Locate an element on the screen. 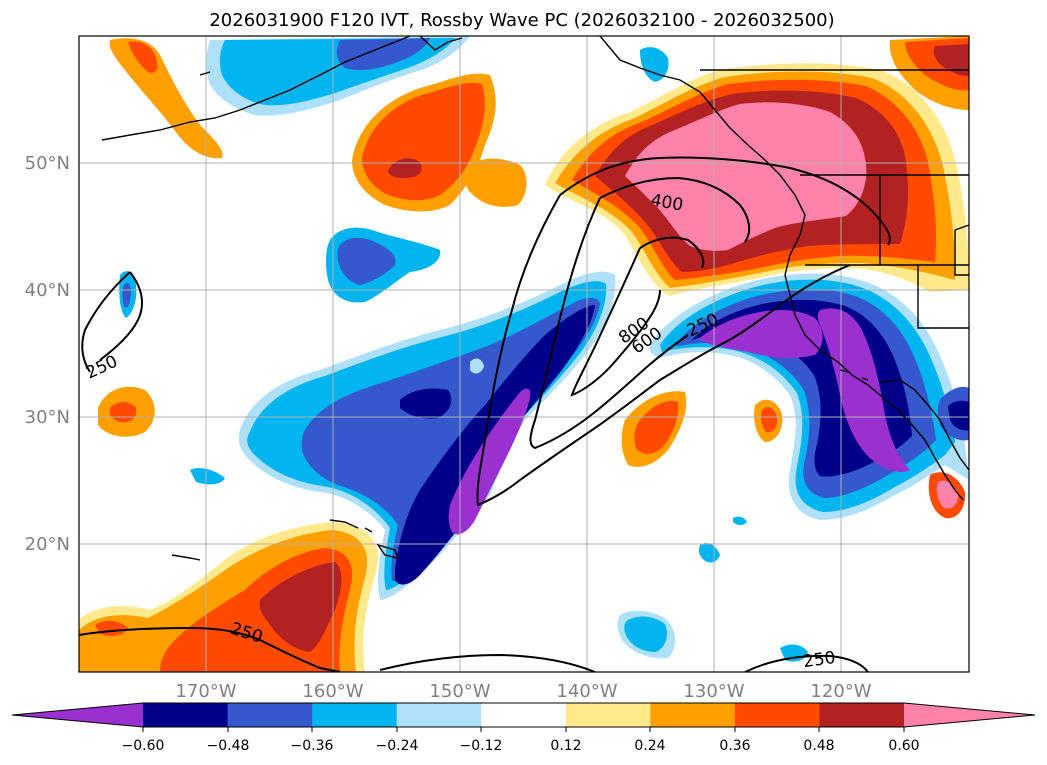 The width and height of the screenshot is (1047, 765). lon-label-160w: 160°W is located at coordinates (332, 691).